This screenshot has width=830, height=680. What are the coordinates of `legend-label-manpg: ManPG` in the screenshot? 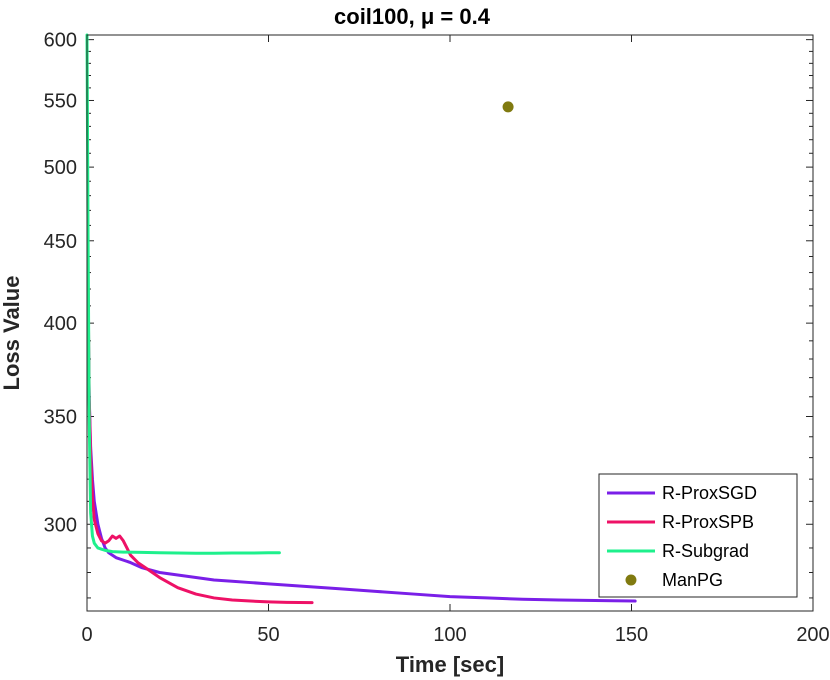 It's located at (692, 580).